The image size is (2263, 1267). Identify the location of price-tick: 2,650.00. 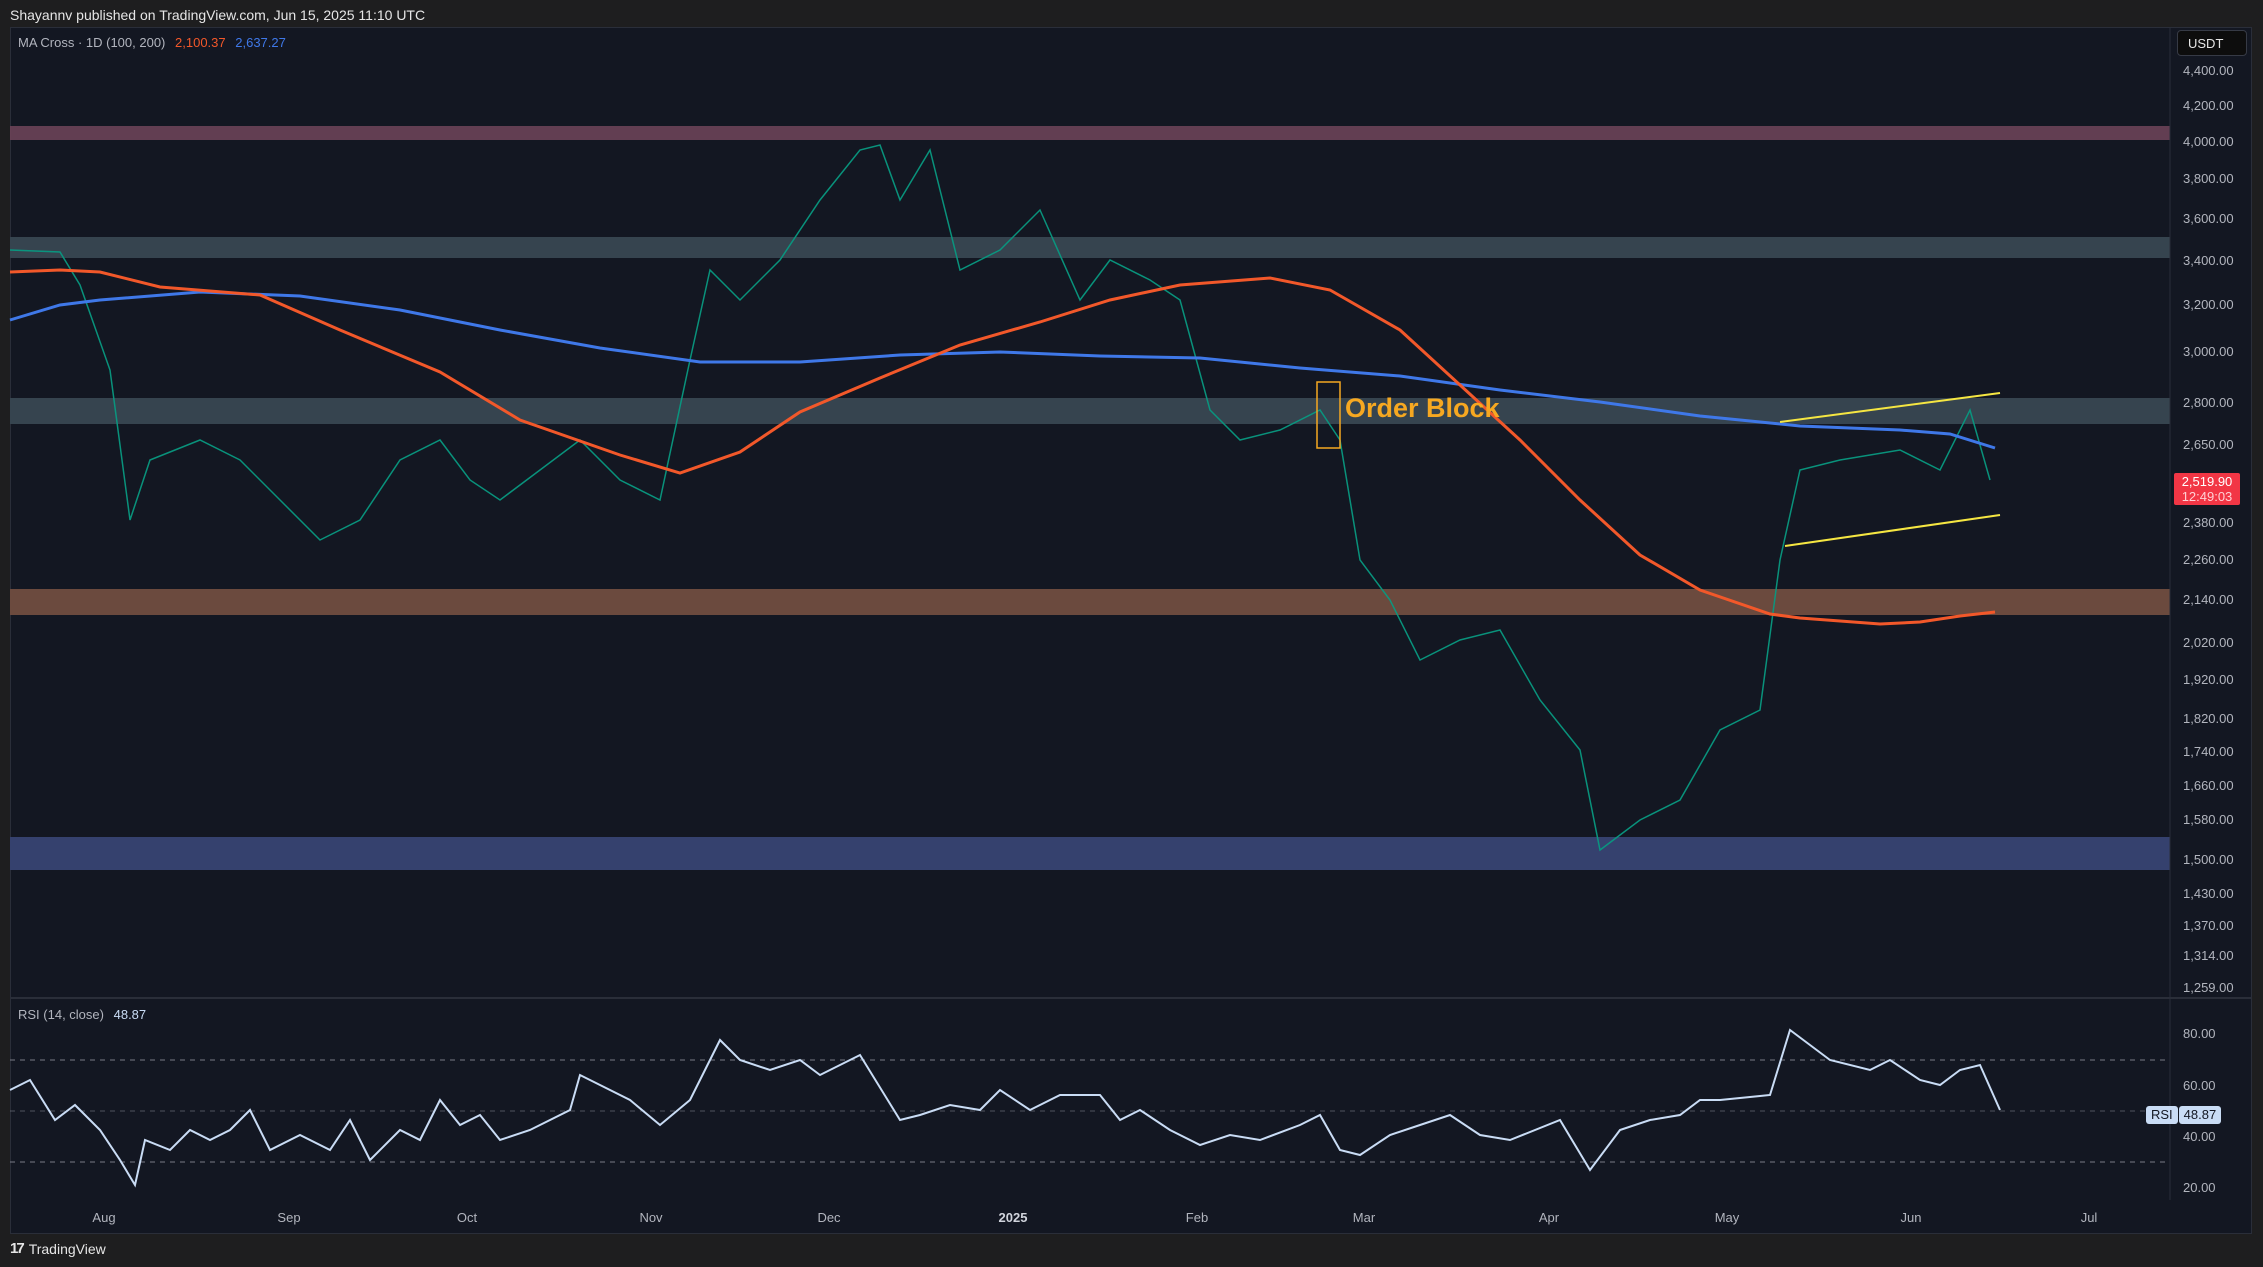
(2208, 444).